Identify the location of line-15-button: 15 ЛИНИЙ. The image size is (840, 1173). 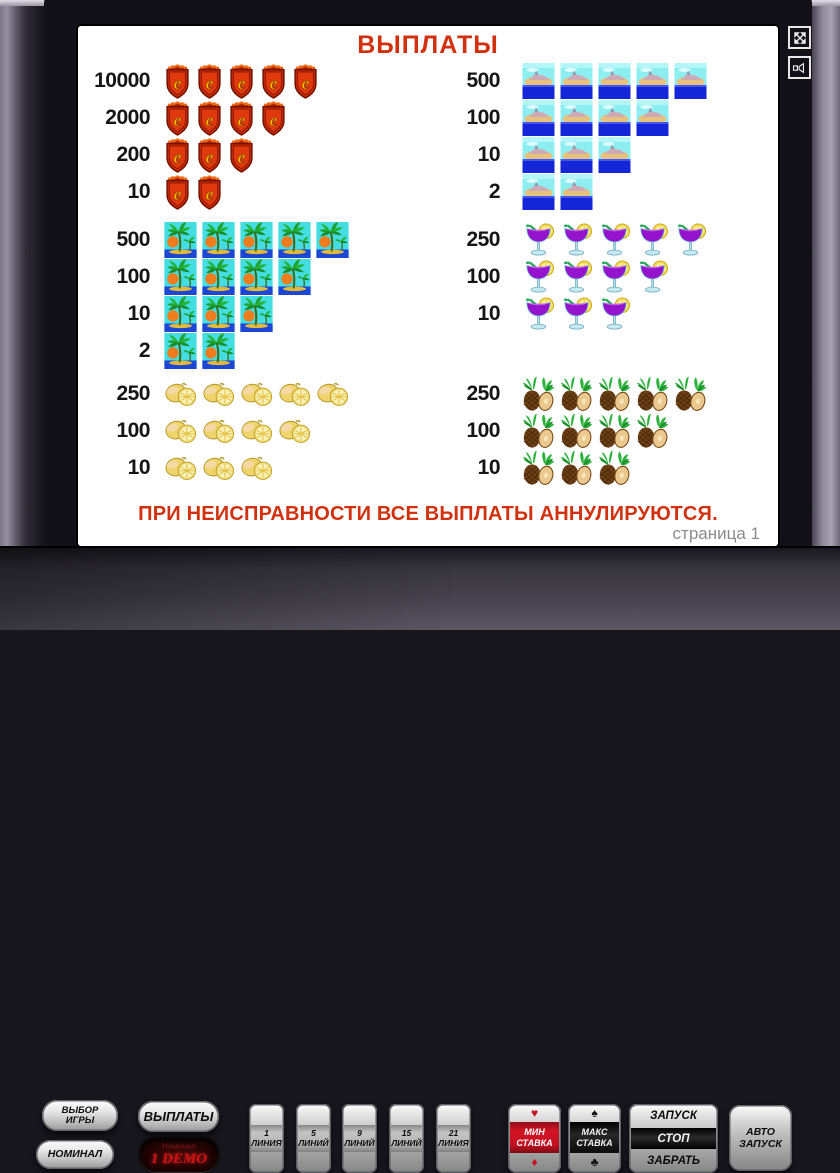
(406, 1138).